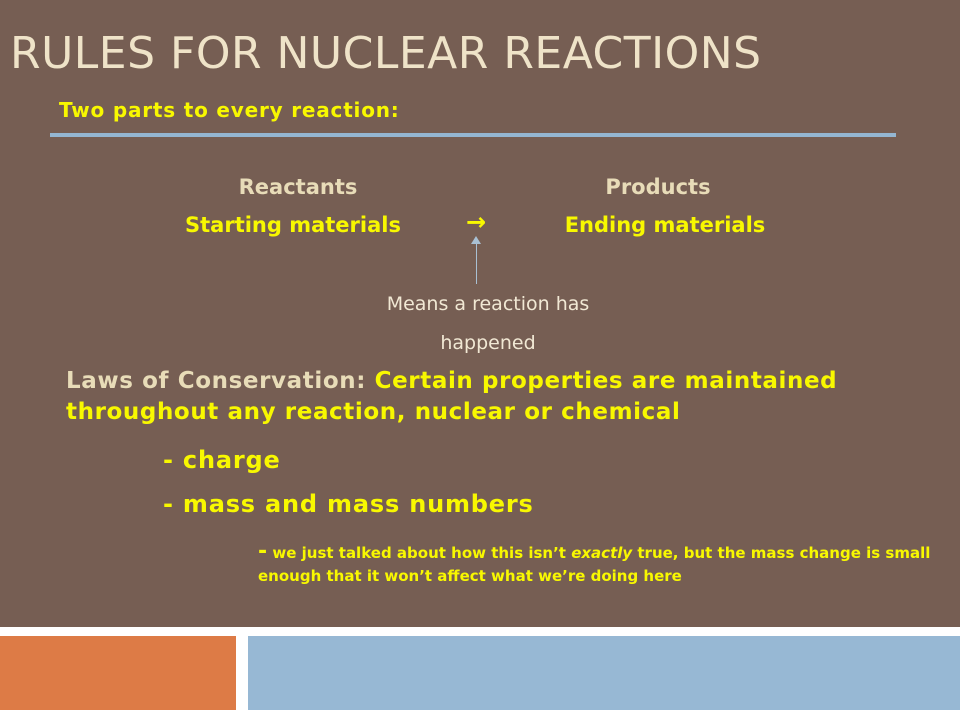 This screenshot has height=720, width=960. Describe the element at coordinates (298, 187) in the screenshot. I see `reactants-heading: Reactants` at that location.